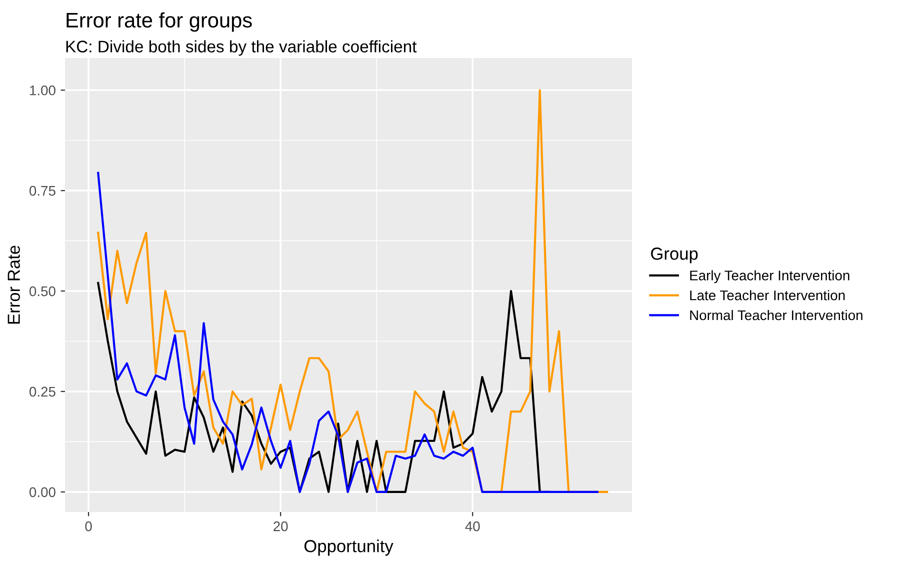  I want to click on x-tick-label: 40, so click(472, 526).